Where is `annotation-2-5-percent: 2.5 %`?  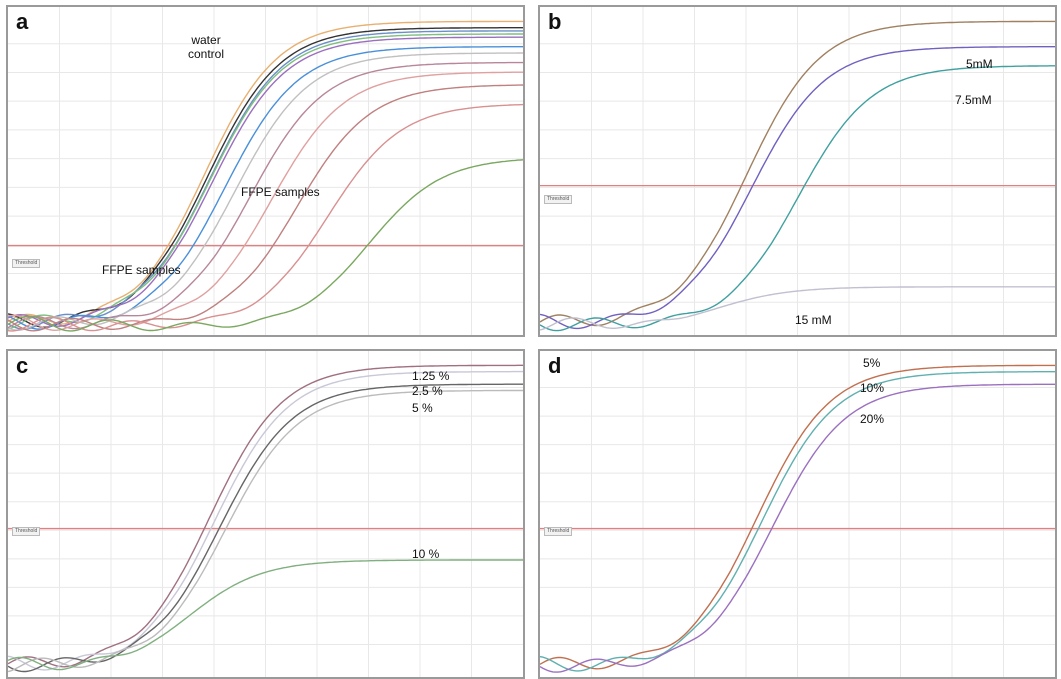
annotation-2-5-percent: 2.5 % is located at coordinates (427, 391).